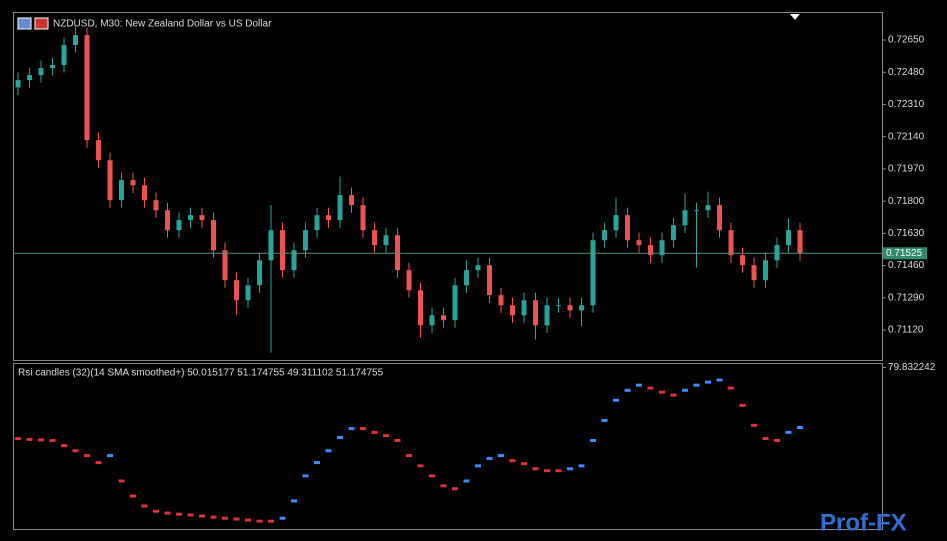 The height and width of the screenshot is (541, 947). Describe the element at coordinates (41, 23) in the screenshot. I see `flag-icon` at that location.